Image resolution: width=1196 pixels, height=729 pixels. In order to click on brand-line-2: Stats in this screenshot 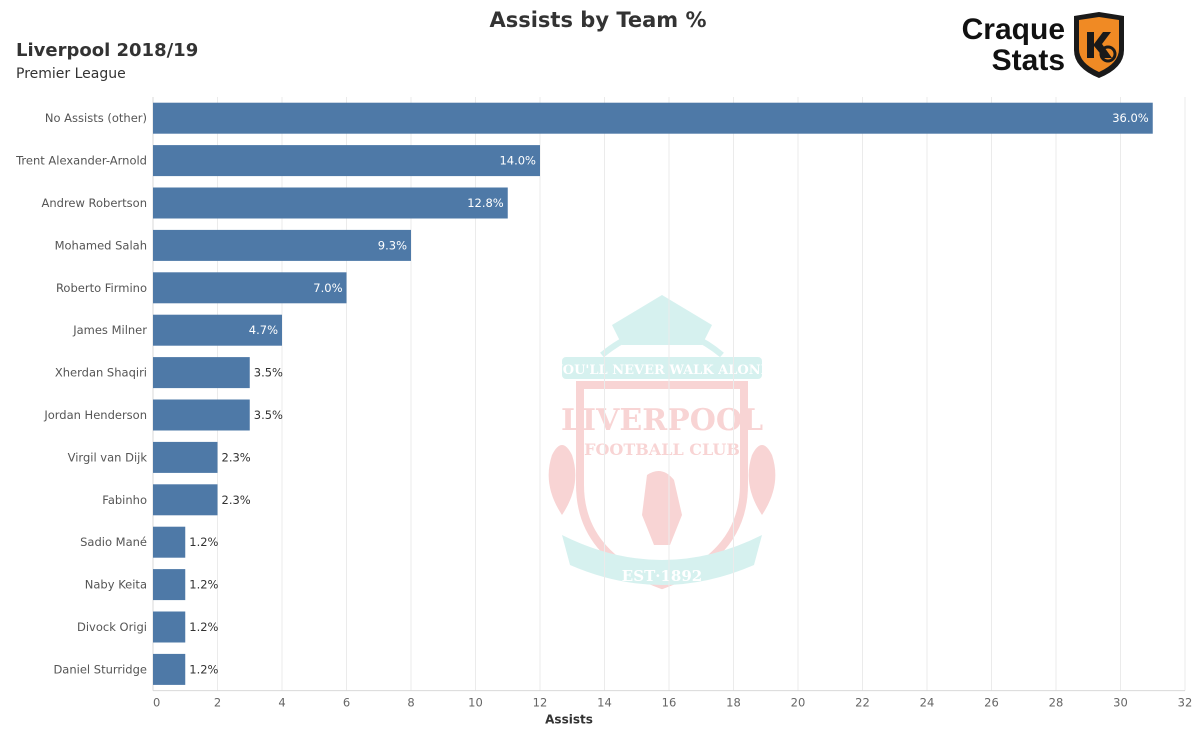, I will do `click(1028, 60)`.